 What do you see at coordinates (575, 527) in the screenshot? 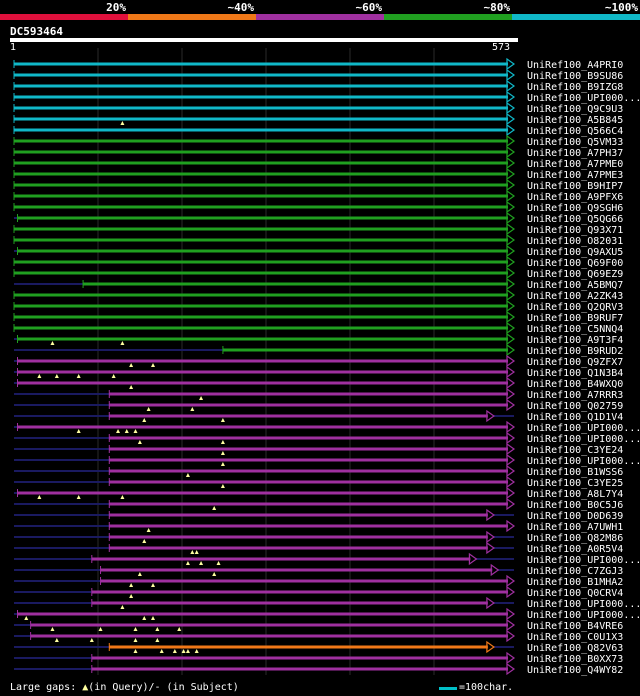
I see `hit-label: UniRef100_A7UWH1` at bounding box center [575, 527].